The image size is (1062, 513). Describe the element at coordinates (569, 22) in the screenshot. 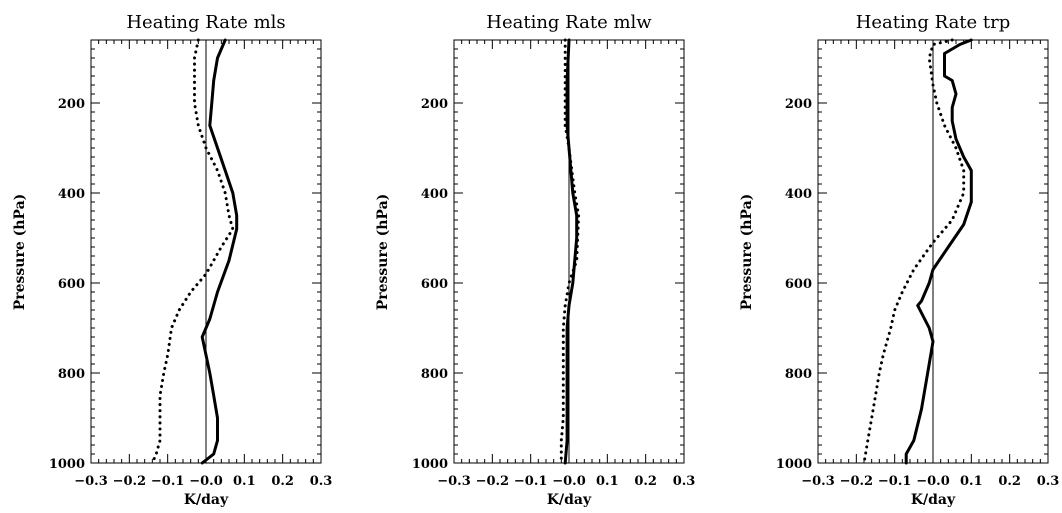

I see `panel-title: Heating Rate mlw` at that location.